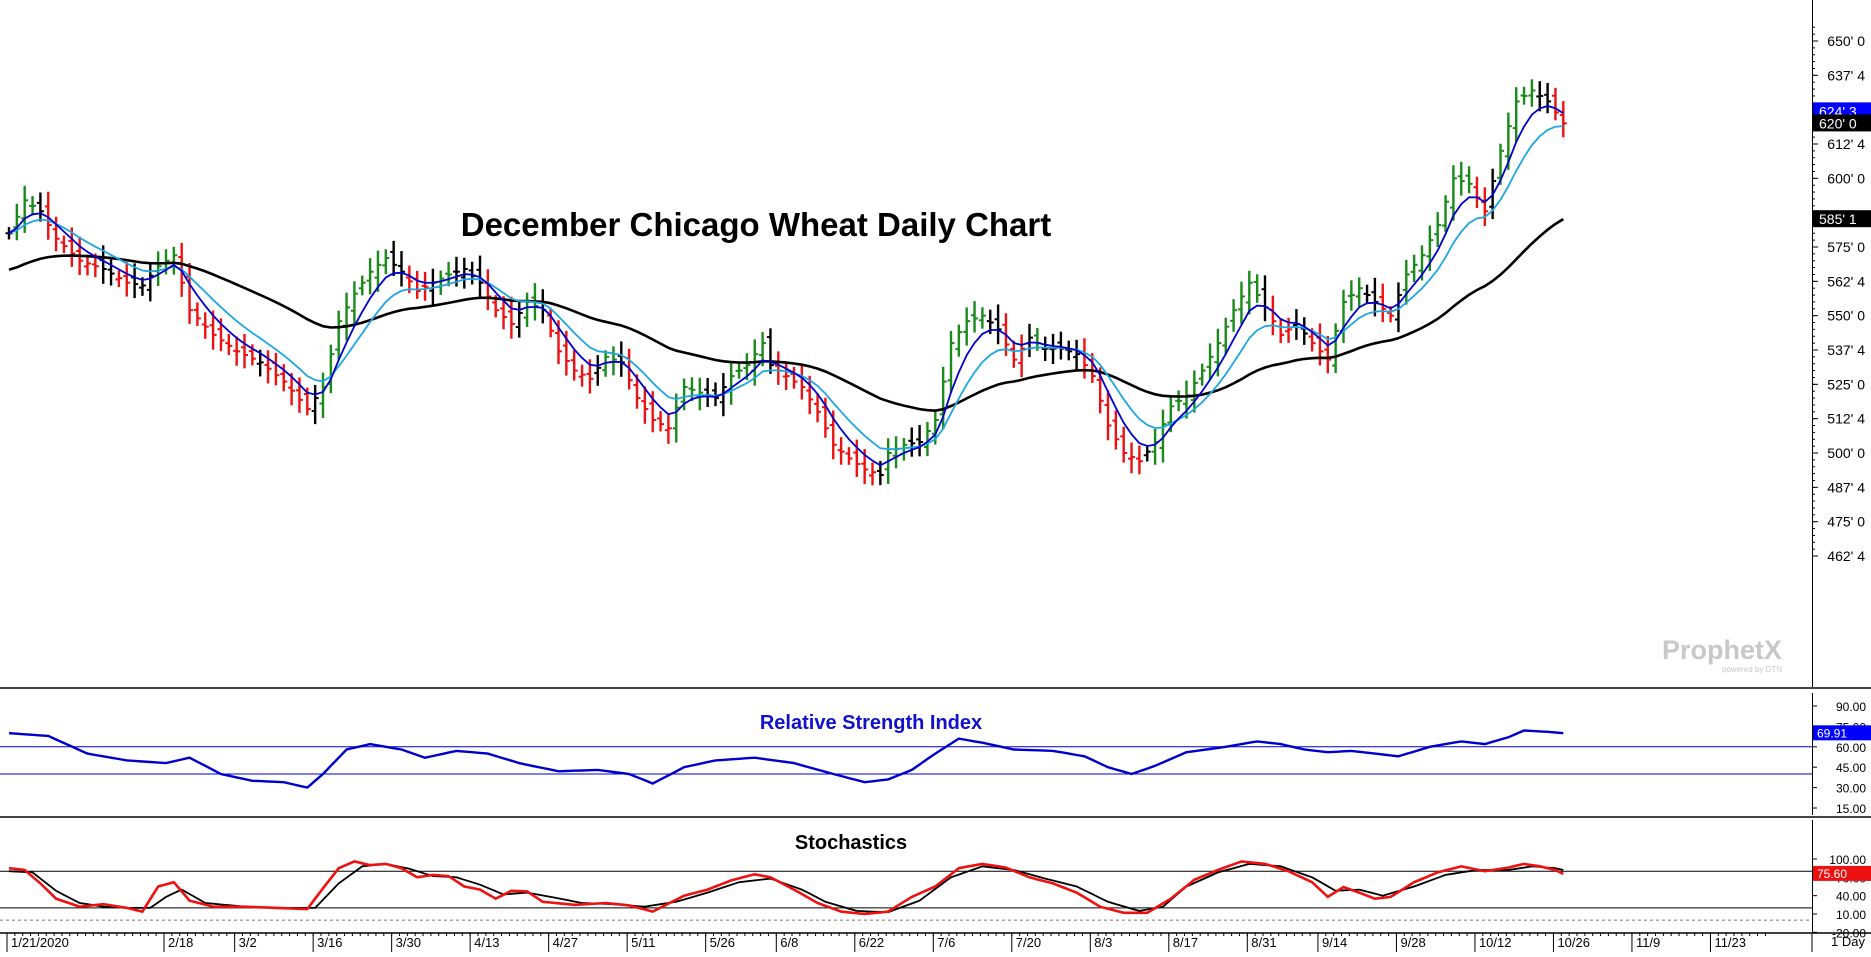  What do you see at coordinates (1851, 707) in the screenshot?
I see `rsi-tick-label: 90.00` at bounding box center [1851, 707].